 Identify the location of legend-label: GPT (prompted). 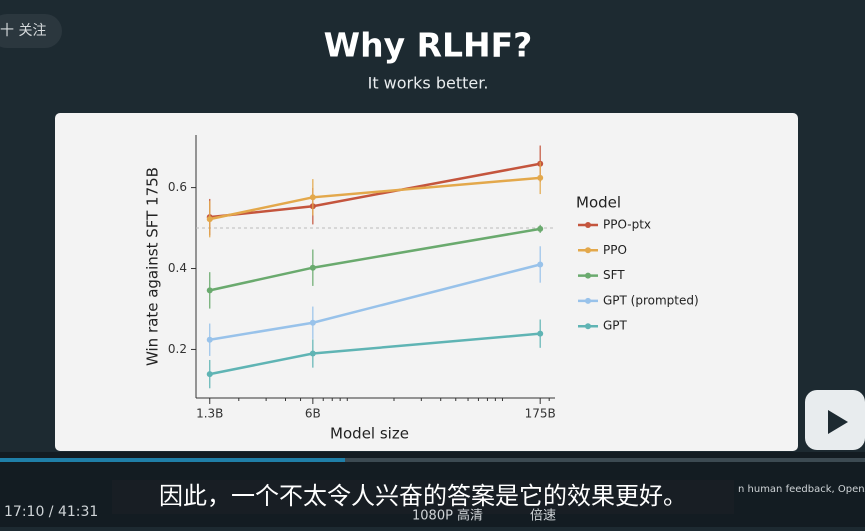
(651, 300).